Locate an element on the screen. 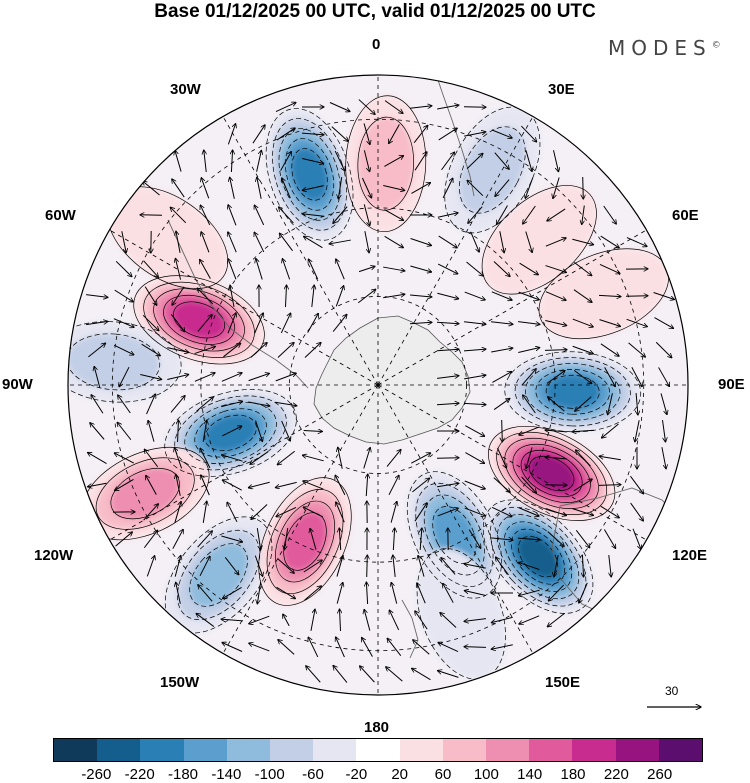 This screenshot has height=783, width=750. new-zealand is located at coordinates (410, 629).